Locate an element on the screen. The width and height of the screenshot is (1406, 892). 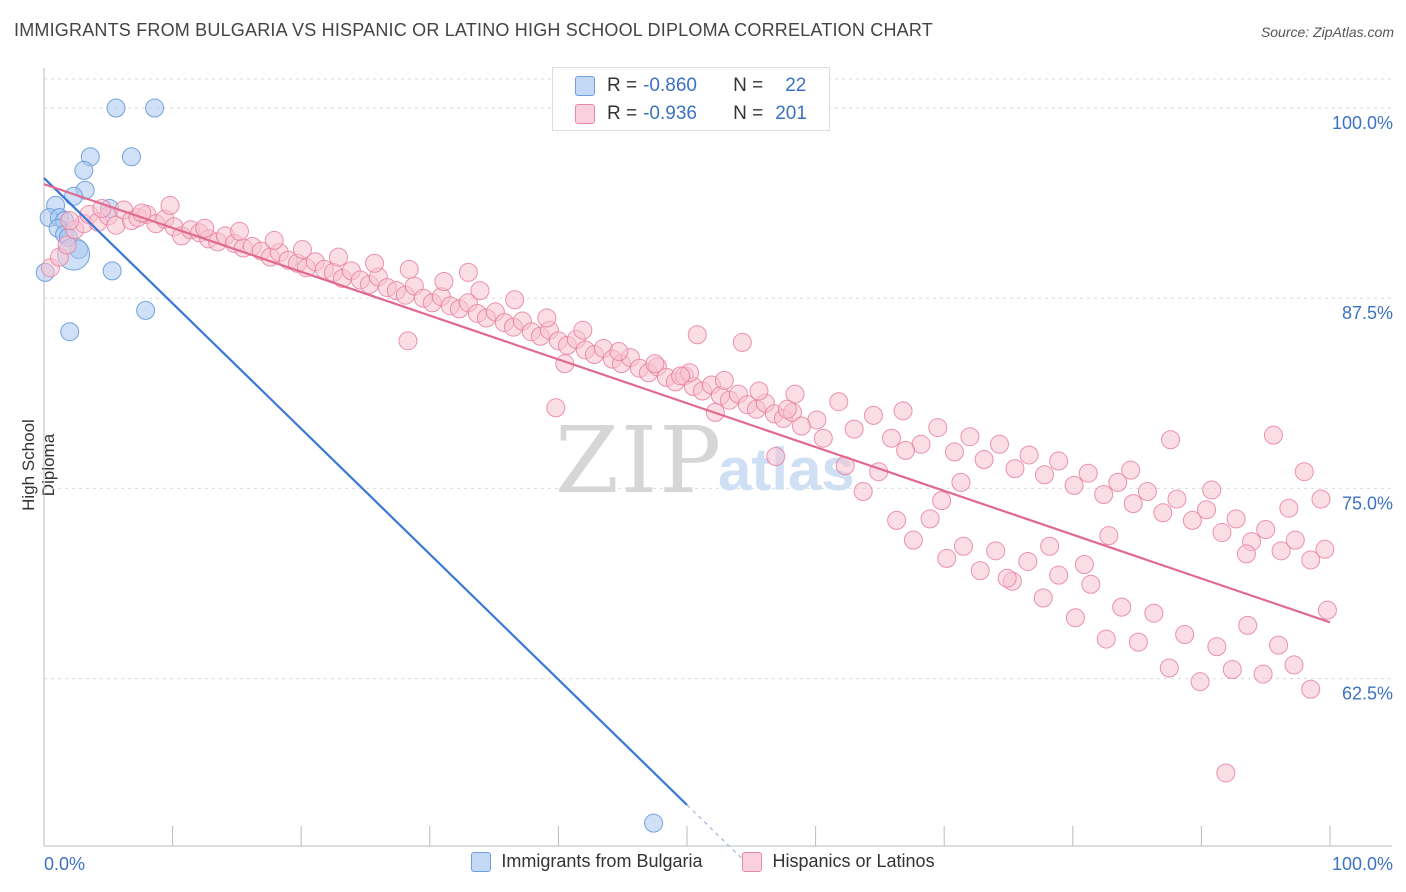
series-swatch-bulgaria is located at coordinates (481, 861).